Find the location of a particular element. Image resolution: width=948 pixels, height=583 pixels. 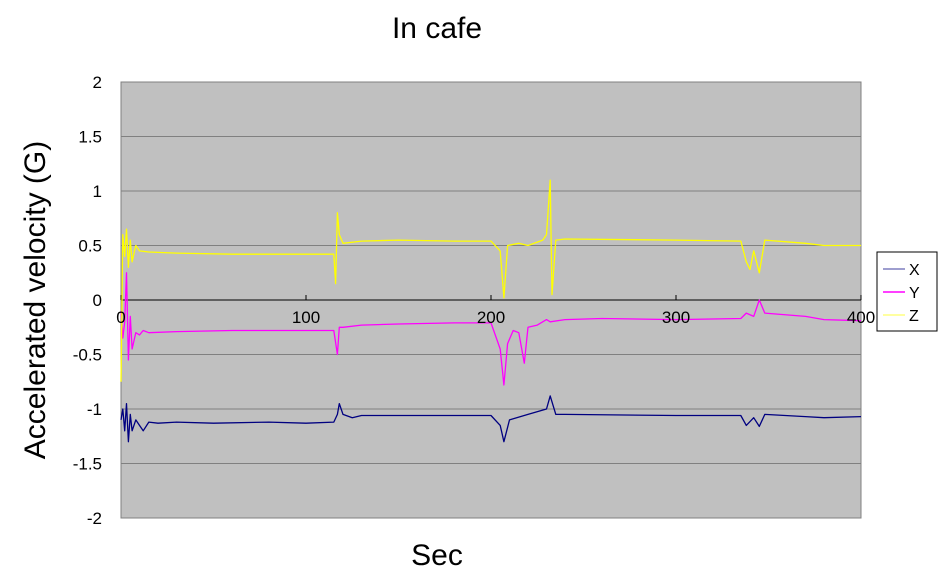

x-tick-label: 100 is located at coordinates (306, 317).